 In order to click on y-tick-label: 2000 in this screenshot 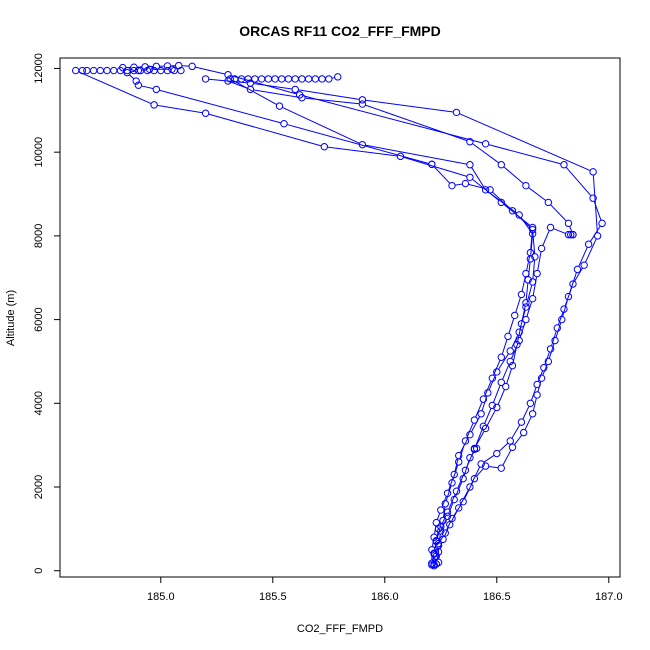, I will do `click(39, 487)`.